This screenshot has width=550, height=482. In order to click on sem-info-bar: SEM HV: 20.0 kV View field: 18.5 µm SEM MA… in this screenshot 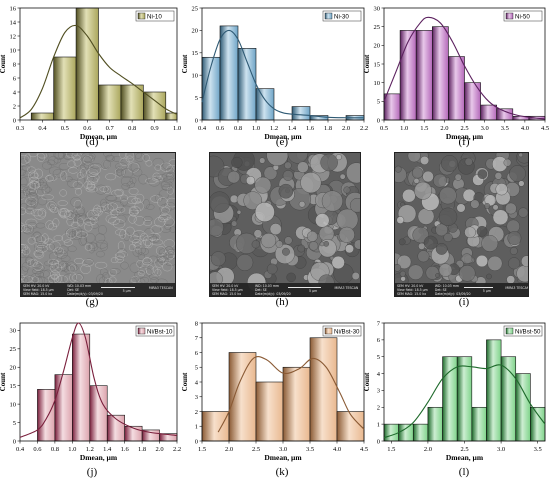, I will do `click(461, 289)`.